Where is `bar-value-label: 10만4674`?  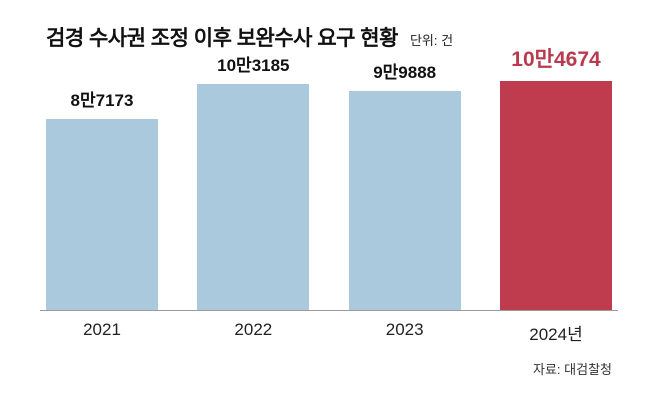
bar-value-label: 10만4674 is located at coordinates (556, 59).